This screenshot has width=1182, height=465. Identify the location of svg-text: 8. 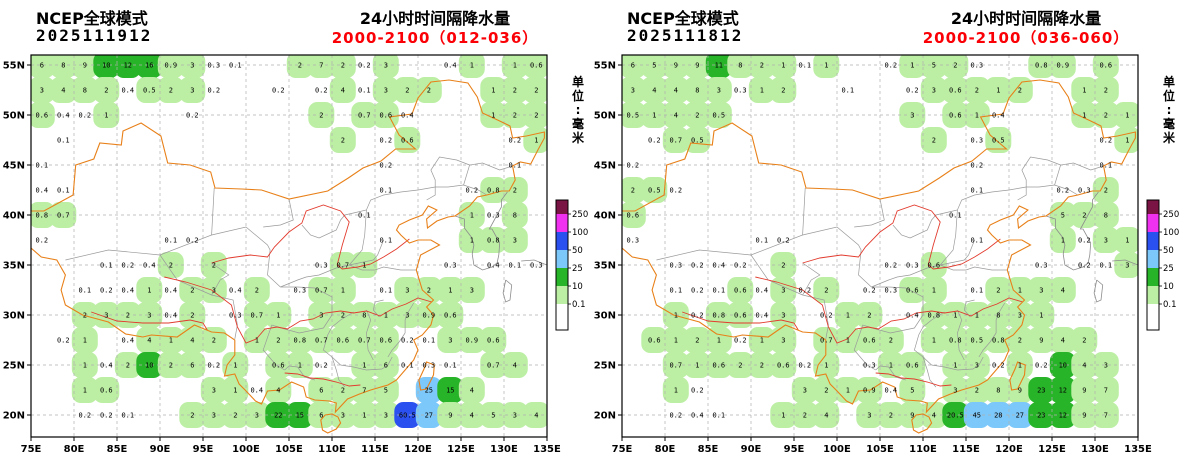
(63, 66).